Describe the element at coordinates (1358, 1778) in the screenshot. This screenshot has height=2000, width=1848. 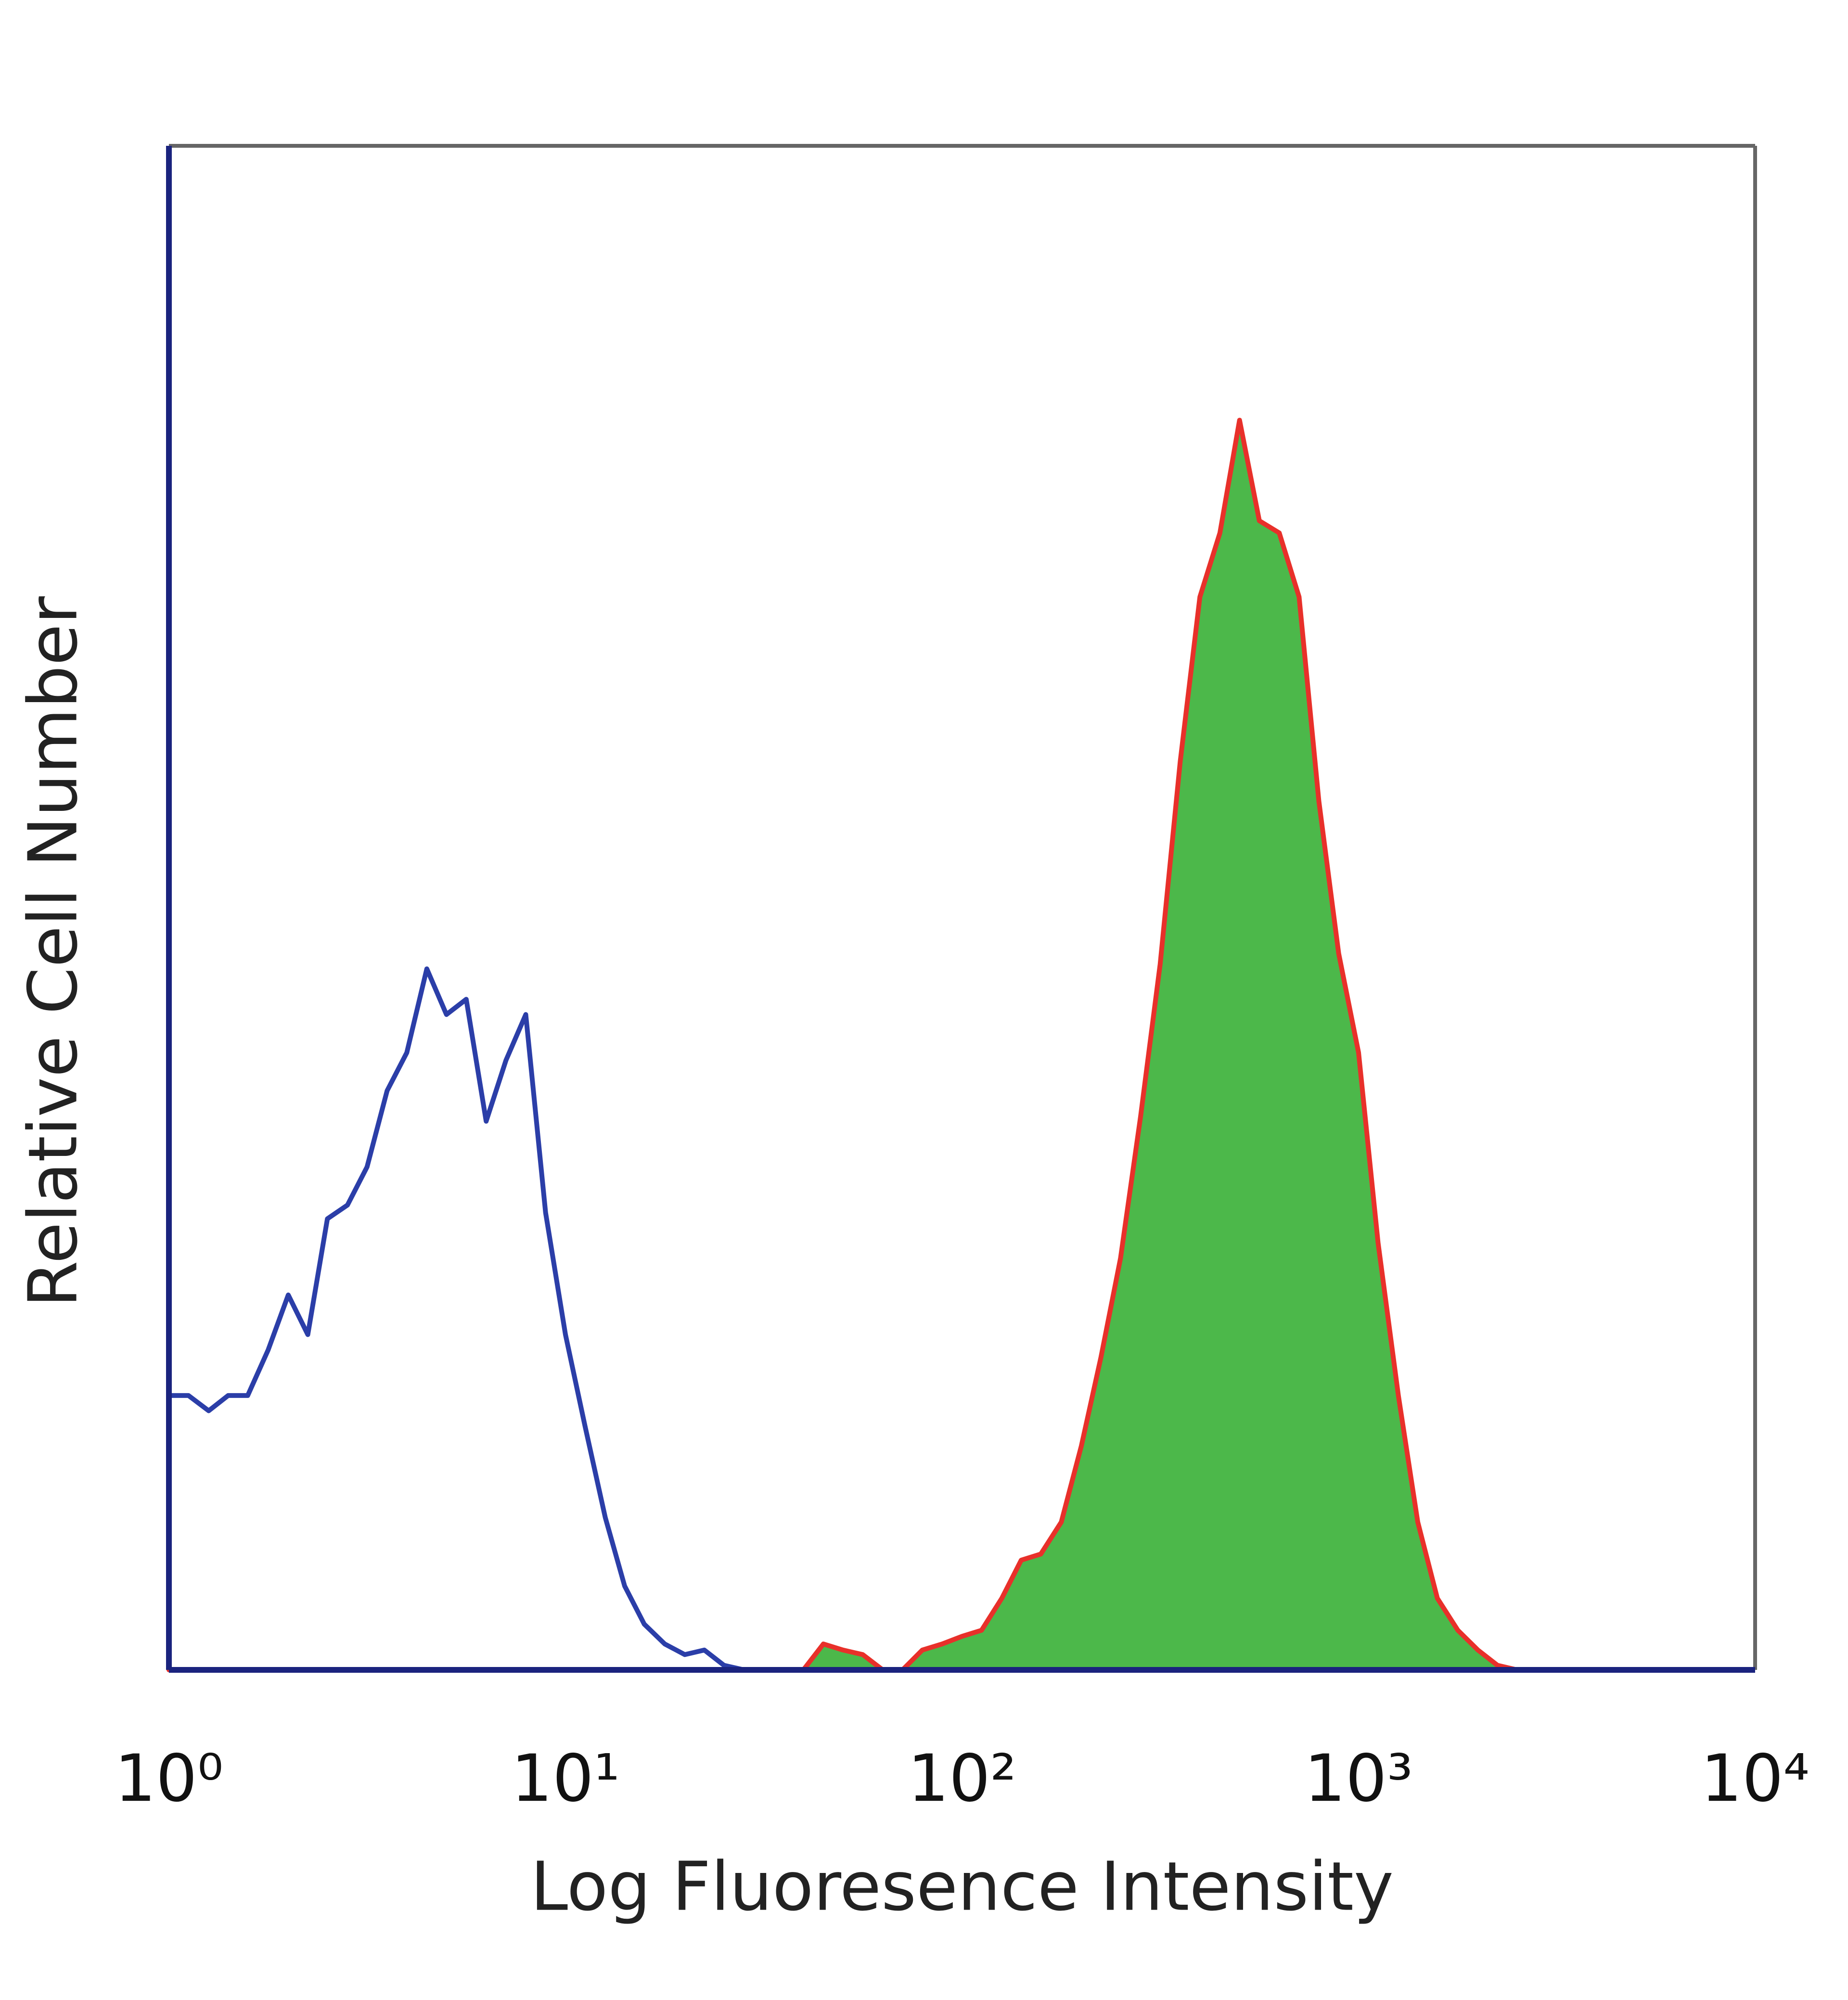
I see `x-tick-label: 10³` at that location.